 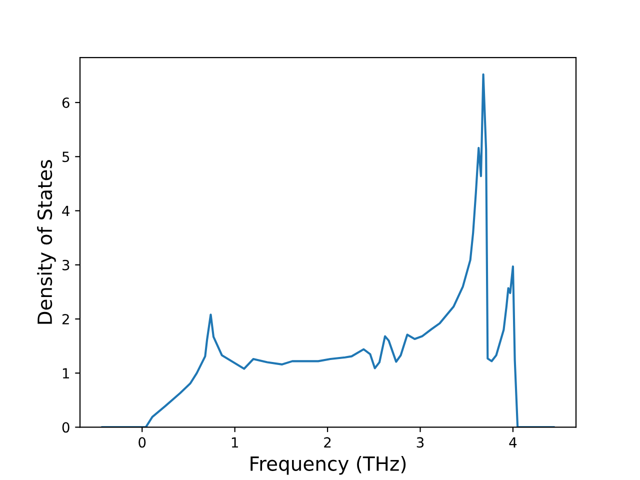 I want to click on y-axis-title: Density of States, so click(x=46, y=242).